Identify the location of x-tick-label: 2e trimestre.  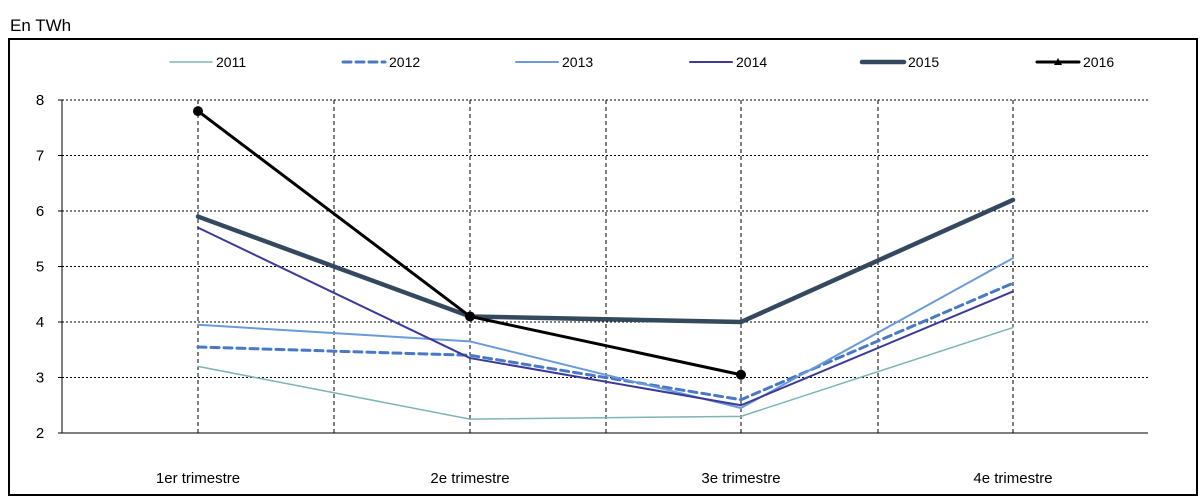
(469, 478).